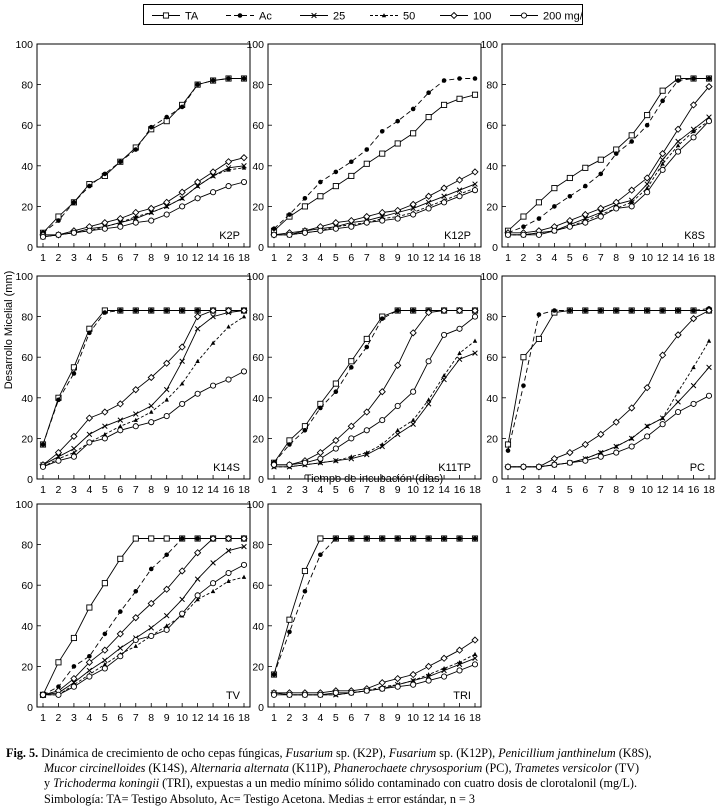 This screenshot has height=809, width=723. Describe the element at coordinates (429, 258) in the screenshot. I see `x-tick-label: 12` at that location.